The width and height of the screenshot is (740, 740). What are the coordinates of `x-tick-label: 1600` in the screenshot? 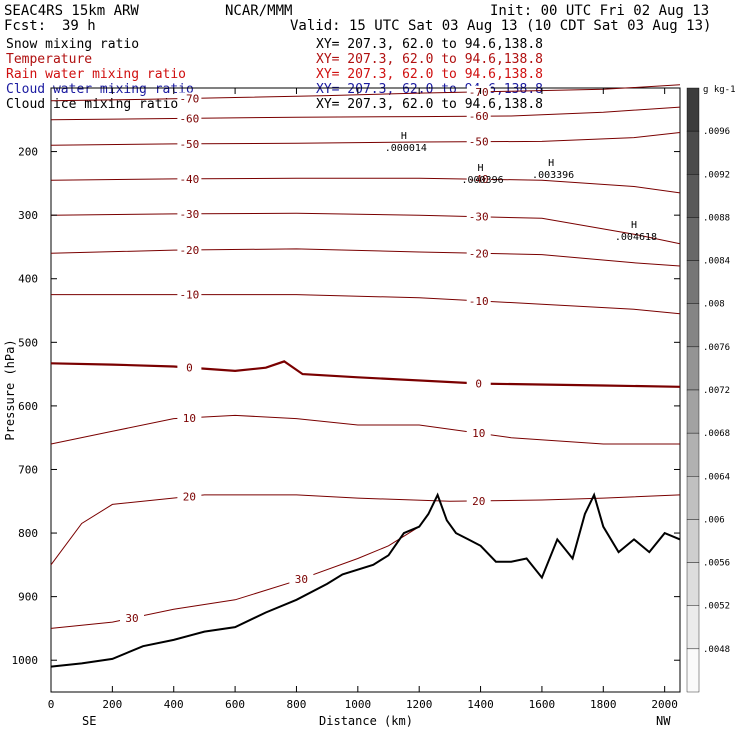 It's located at (542, 704).